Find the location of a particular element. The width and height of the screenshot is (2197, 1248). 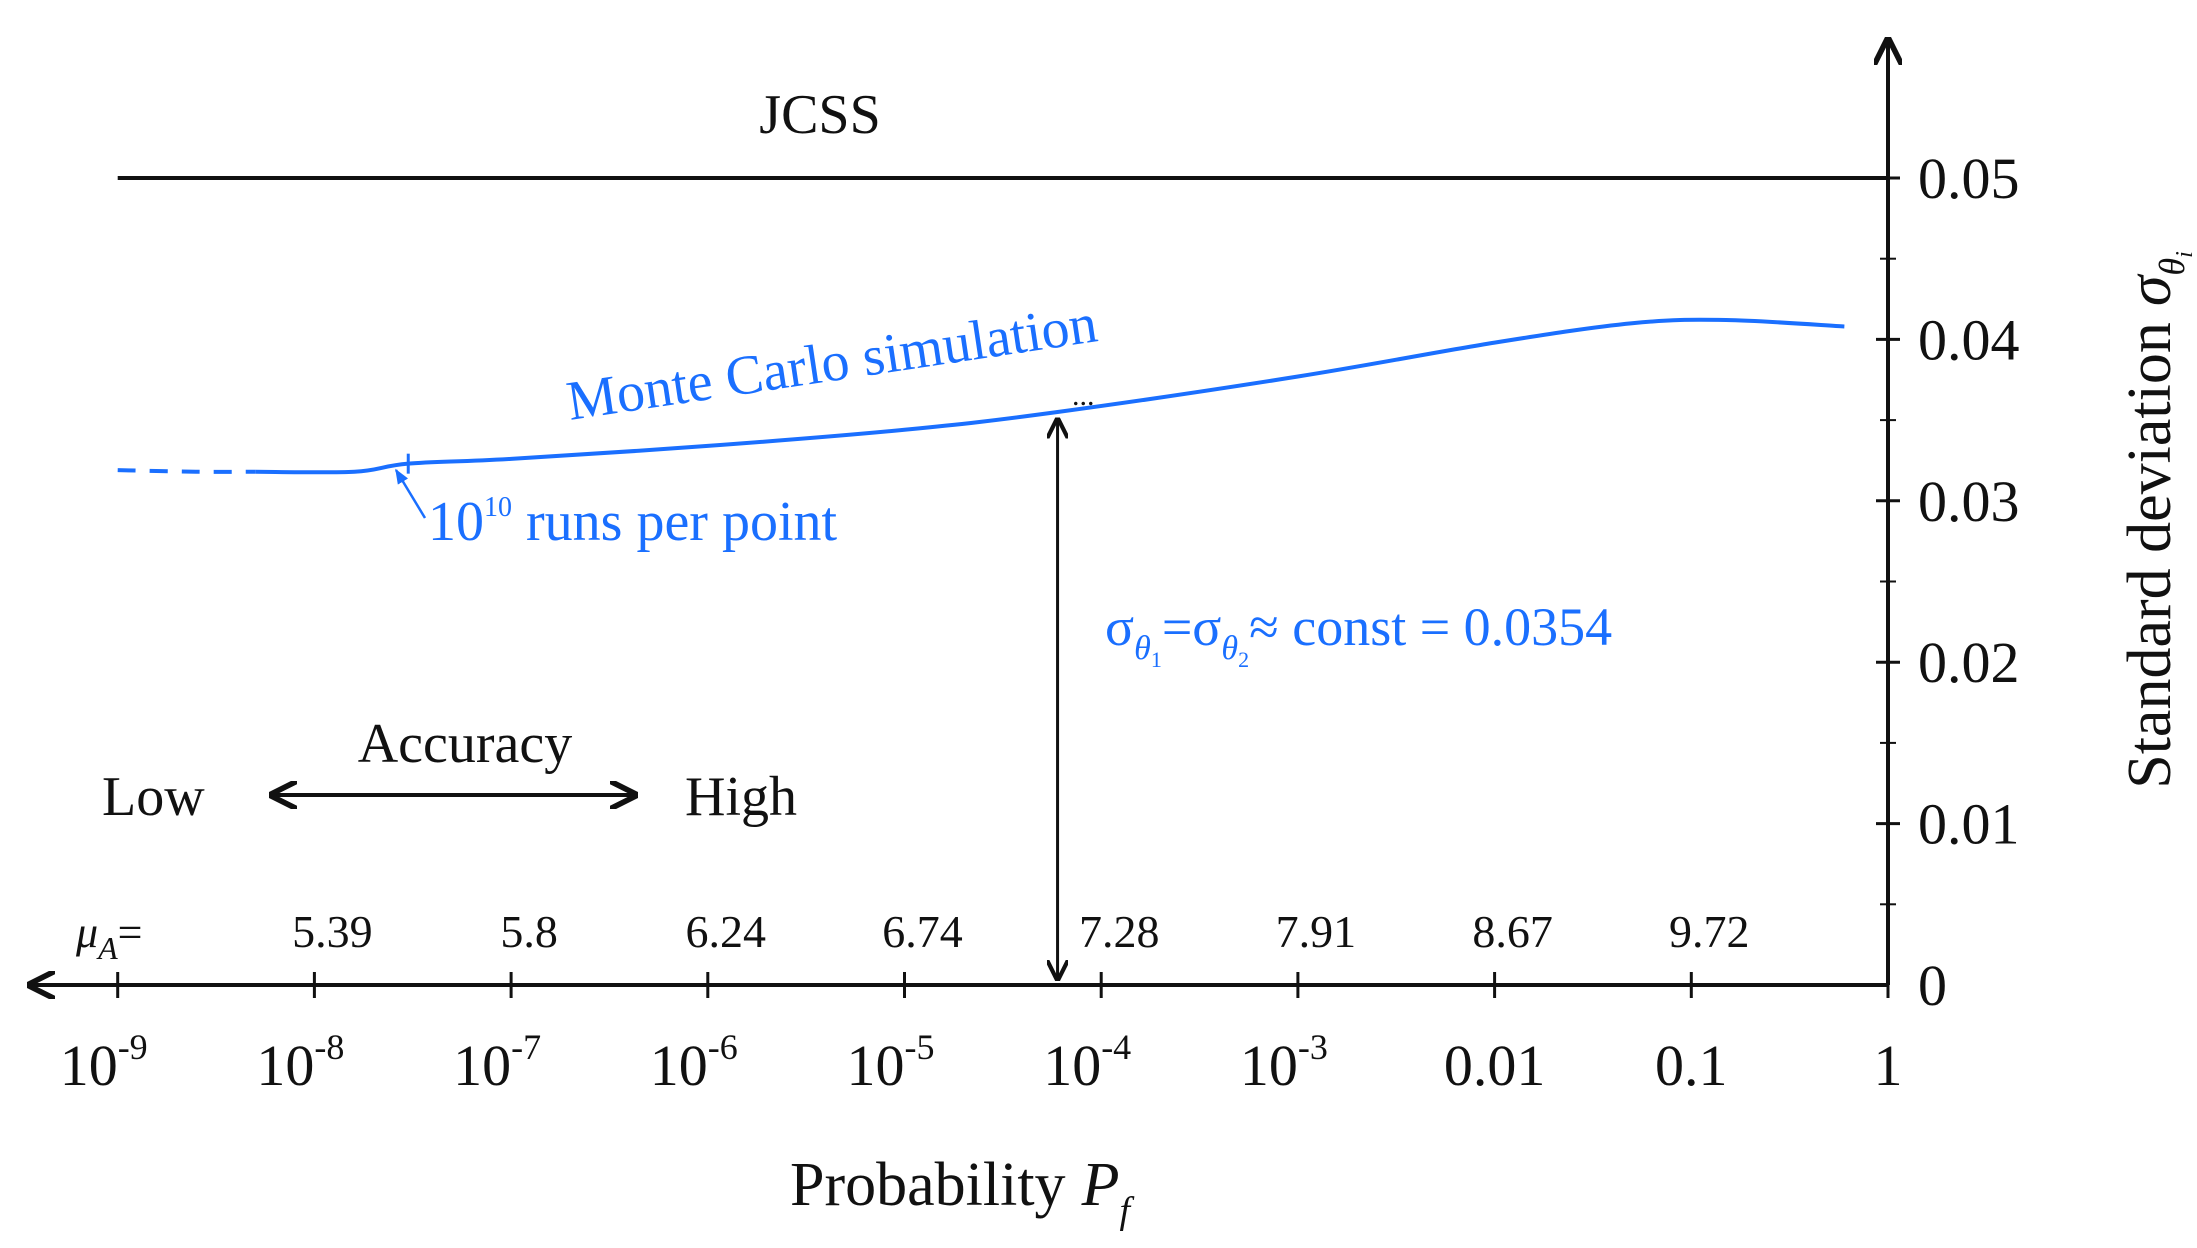

jcss-label: JCSS is located at coordinates (819, 115).